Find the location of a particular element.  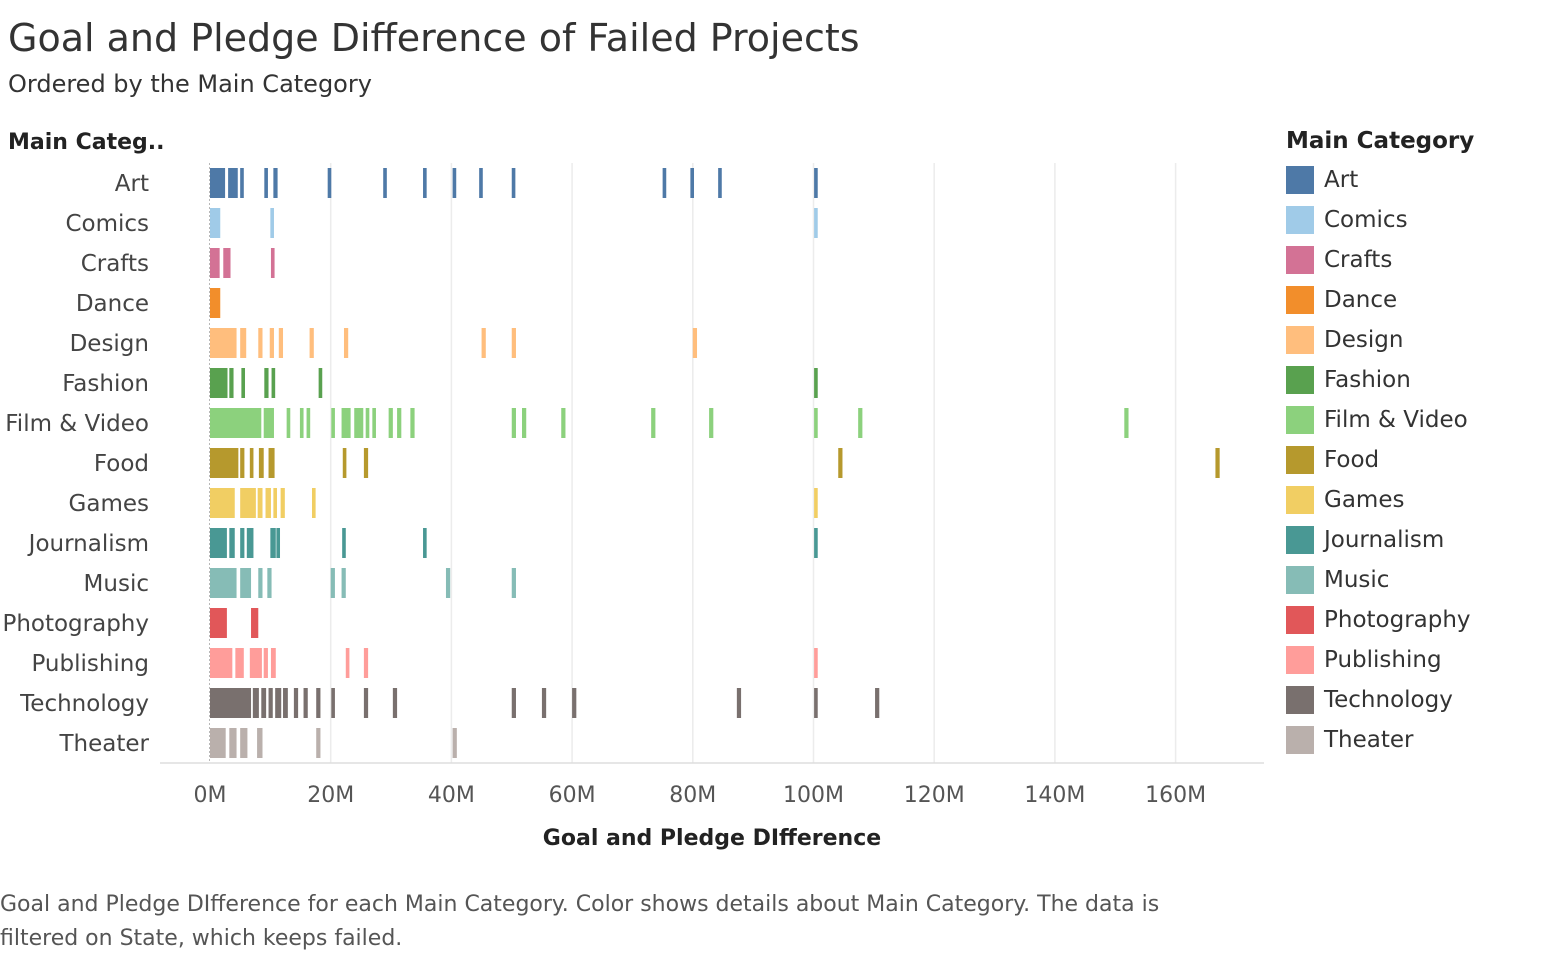

legend-item: Art is located at coordinates (1380, 180).